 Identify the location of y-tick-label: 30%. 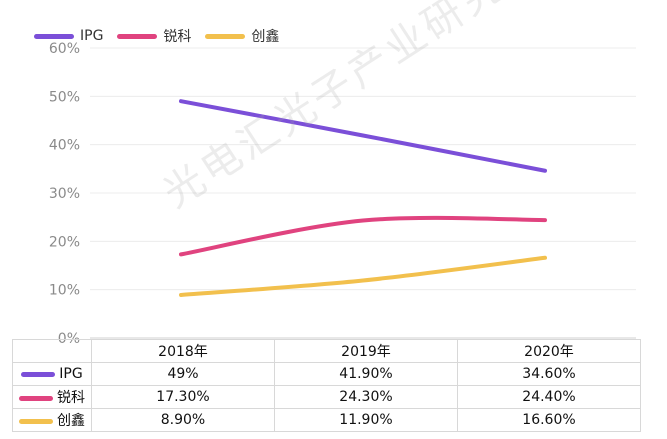
(64, 194).